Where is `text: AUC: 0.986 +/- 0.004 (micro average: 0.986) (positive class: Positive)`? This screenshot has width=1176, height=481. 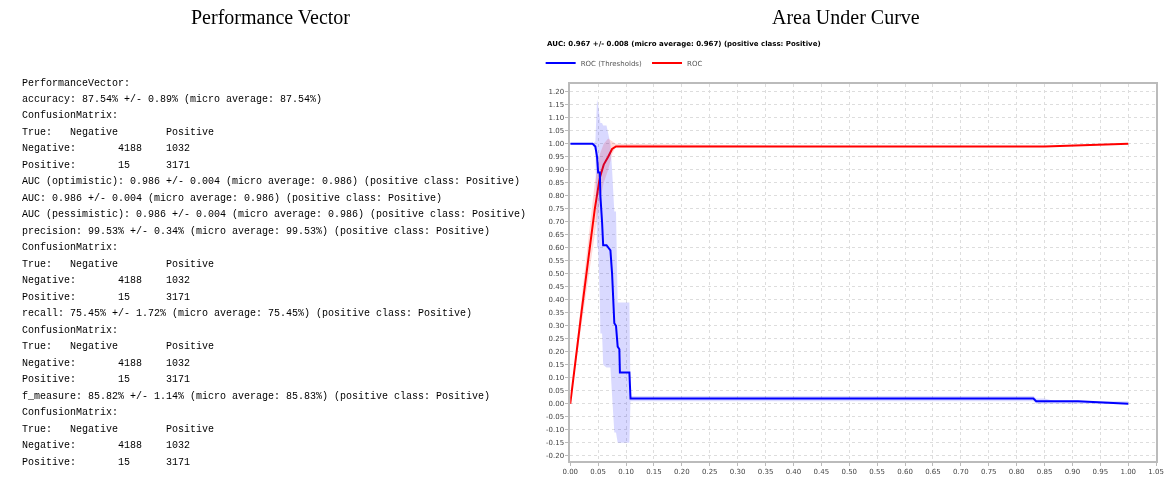 text: AUC: 0.986 +/- 0.004 (micro average: 0.986) (positive class: Positive) is located at coordinates (232, 198).